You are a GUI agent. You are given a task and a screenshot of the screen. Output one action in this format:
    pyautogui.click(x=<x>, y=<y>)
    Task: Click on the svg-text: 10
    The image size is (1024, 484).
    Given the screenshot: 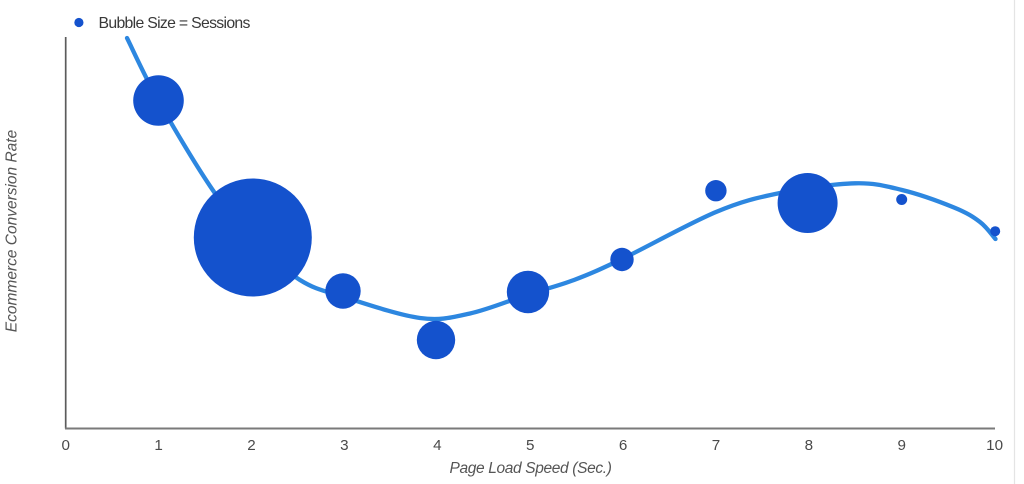 What is the action you would take?
    pyautogui.click(x=994, y=445)
    